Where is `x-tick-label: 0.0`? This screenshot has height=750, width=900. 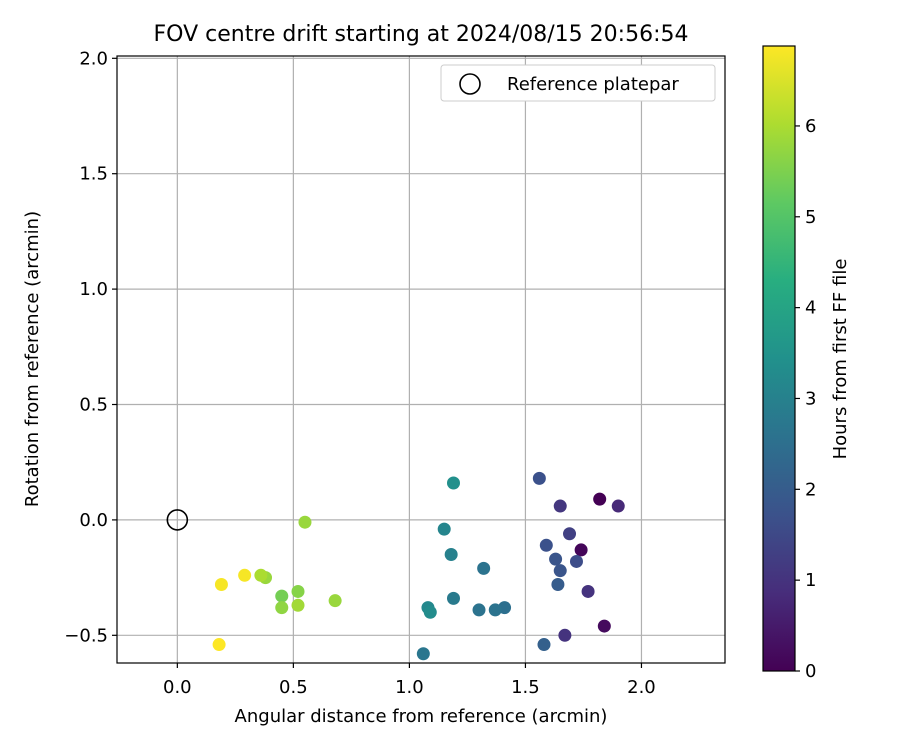
x-tick-label: 0.0 is located at coordinates (177, 687).